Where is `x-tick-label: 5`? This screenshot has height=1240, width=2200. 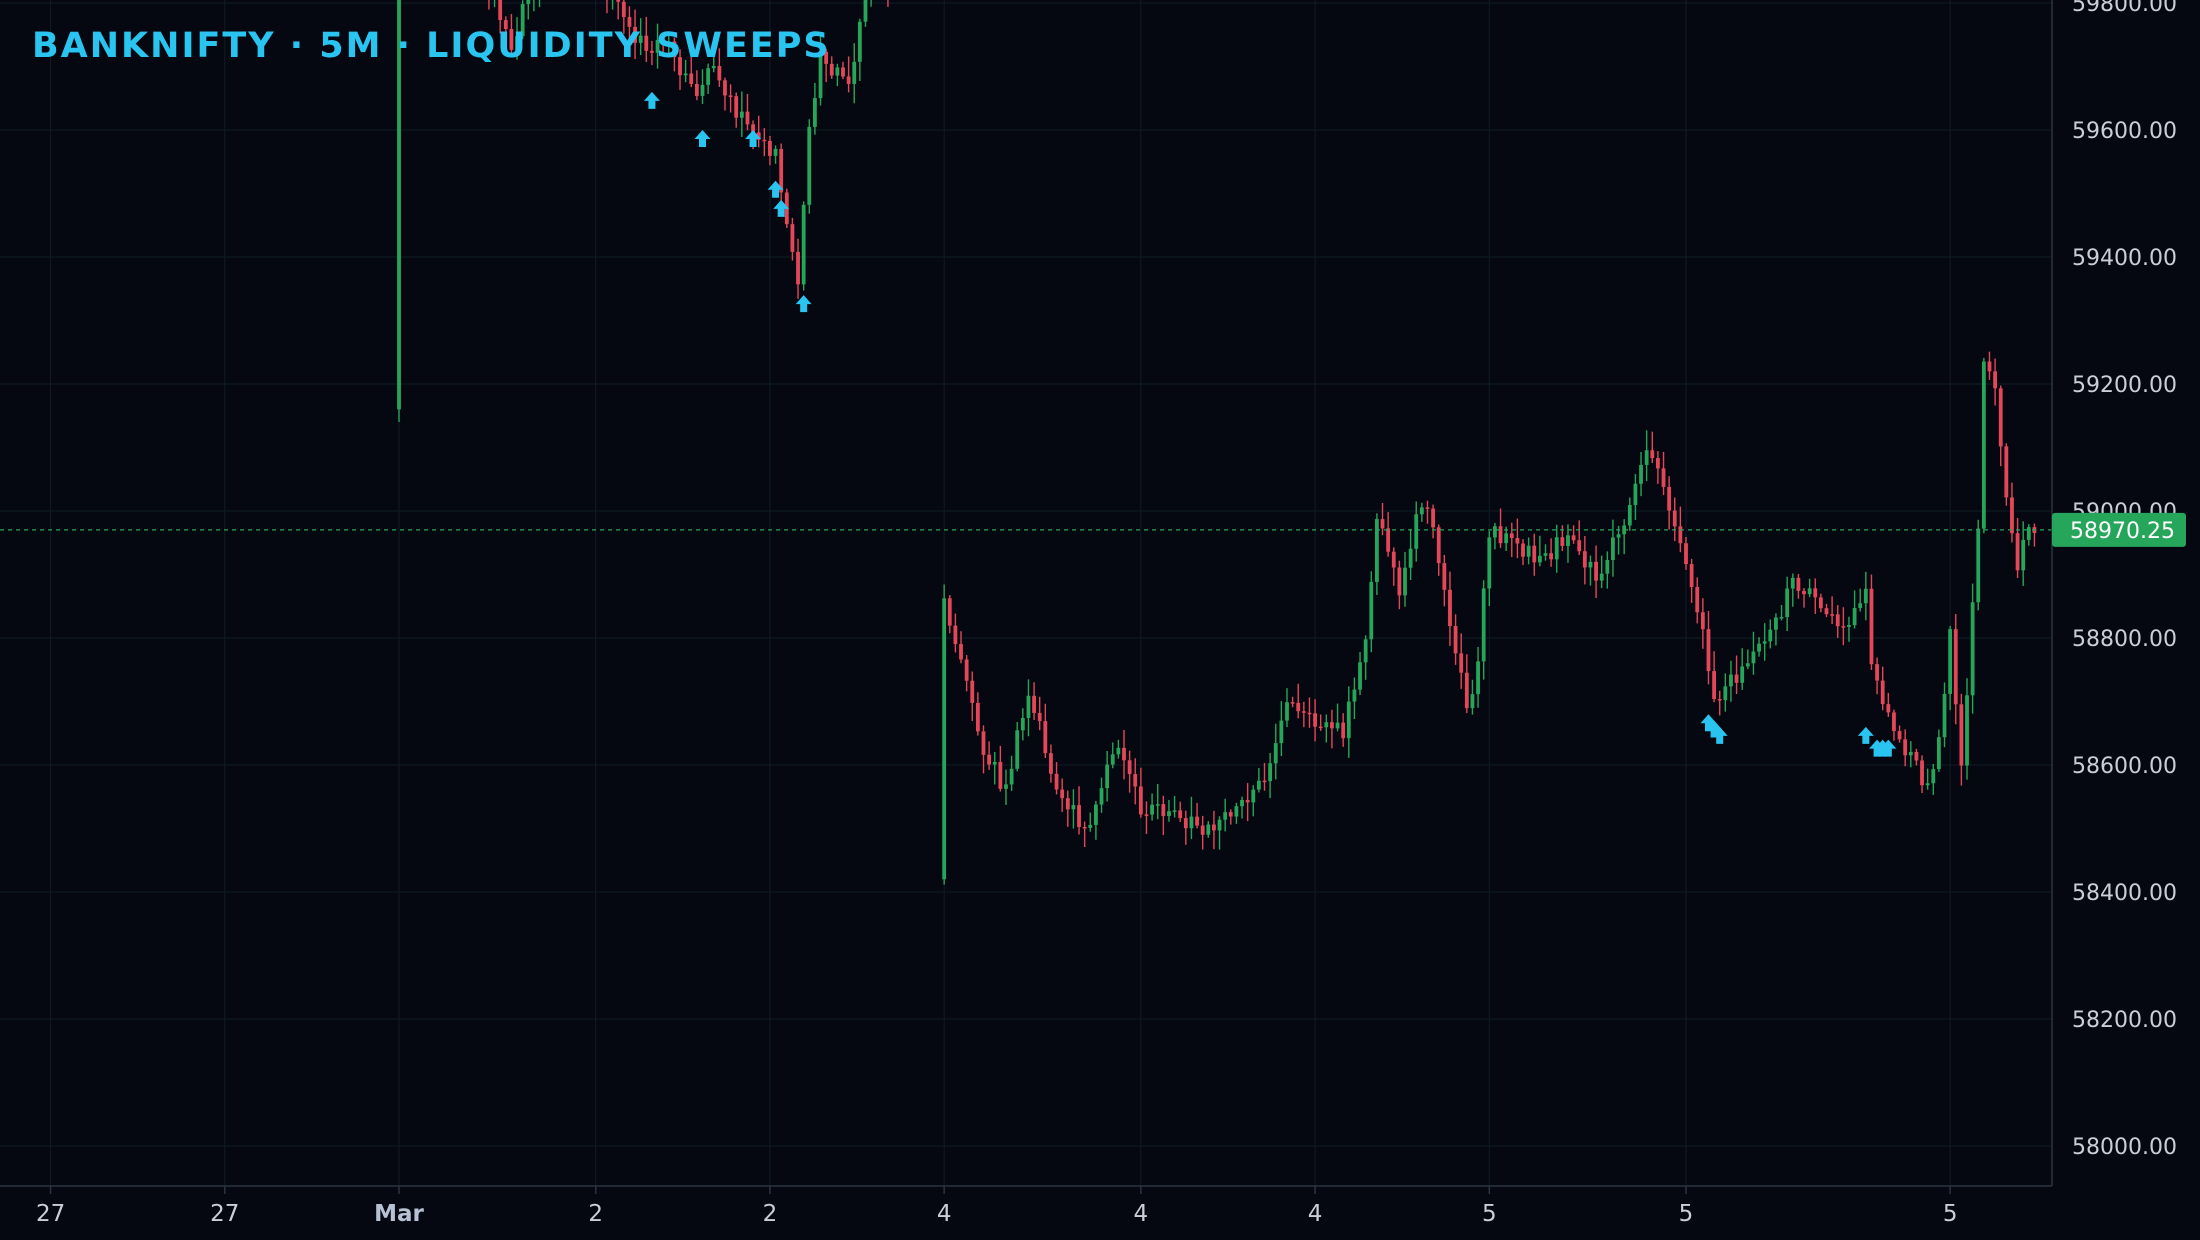 x-tick-label: 5 is located at coordinates (1686, 1214).